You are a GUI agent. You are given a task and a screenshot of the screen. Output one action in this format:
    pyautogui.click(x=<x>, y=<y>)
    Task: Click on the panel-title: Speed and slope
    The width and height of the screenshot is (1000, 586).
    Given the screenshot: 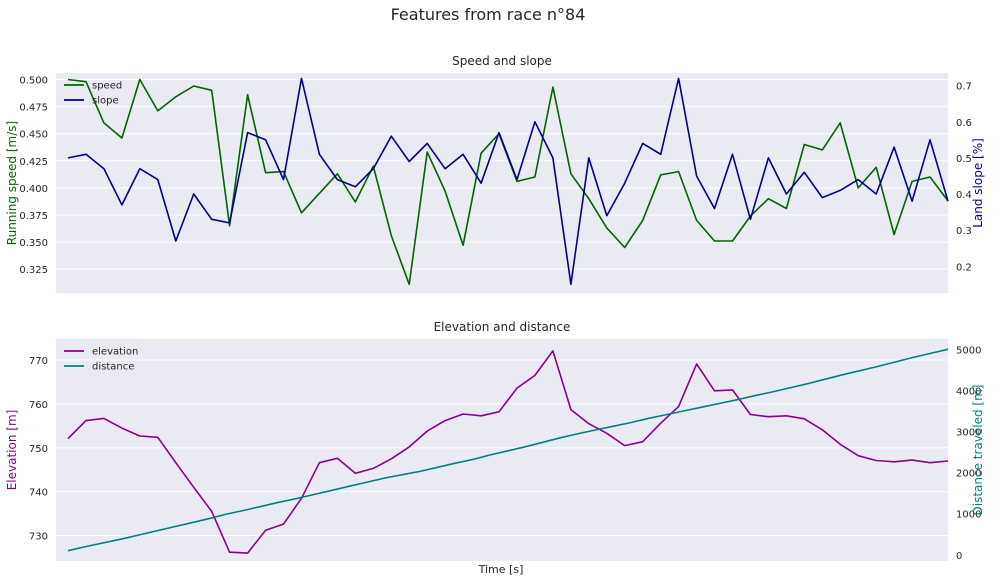 What is the action you would take?
    pyautogui.click(x=502, y=61)
    